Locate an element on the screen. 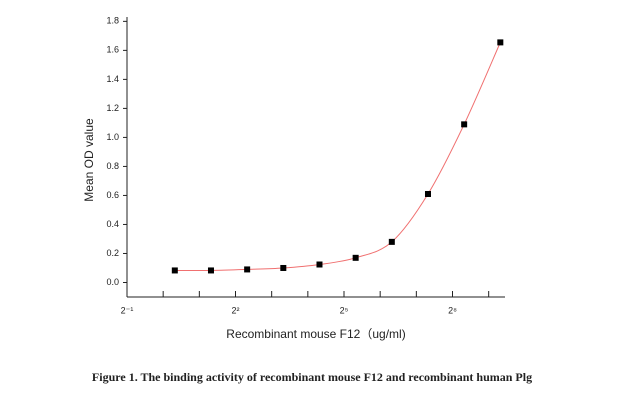  x-tick-label: 2² is located at coordinates (235, 310).